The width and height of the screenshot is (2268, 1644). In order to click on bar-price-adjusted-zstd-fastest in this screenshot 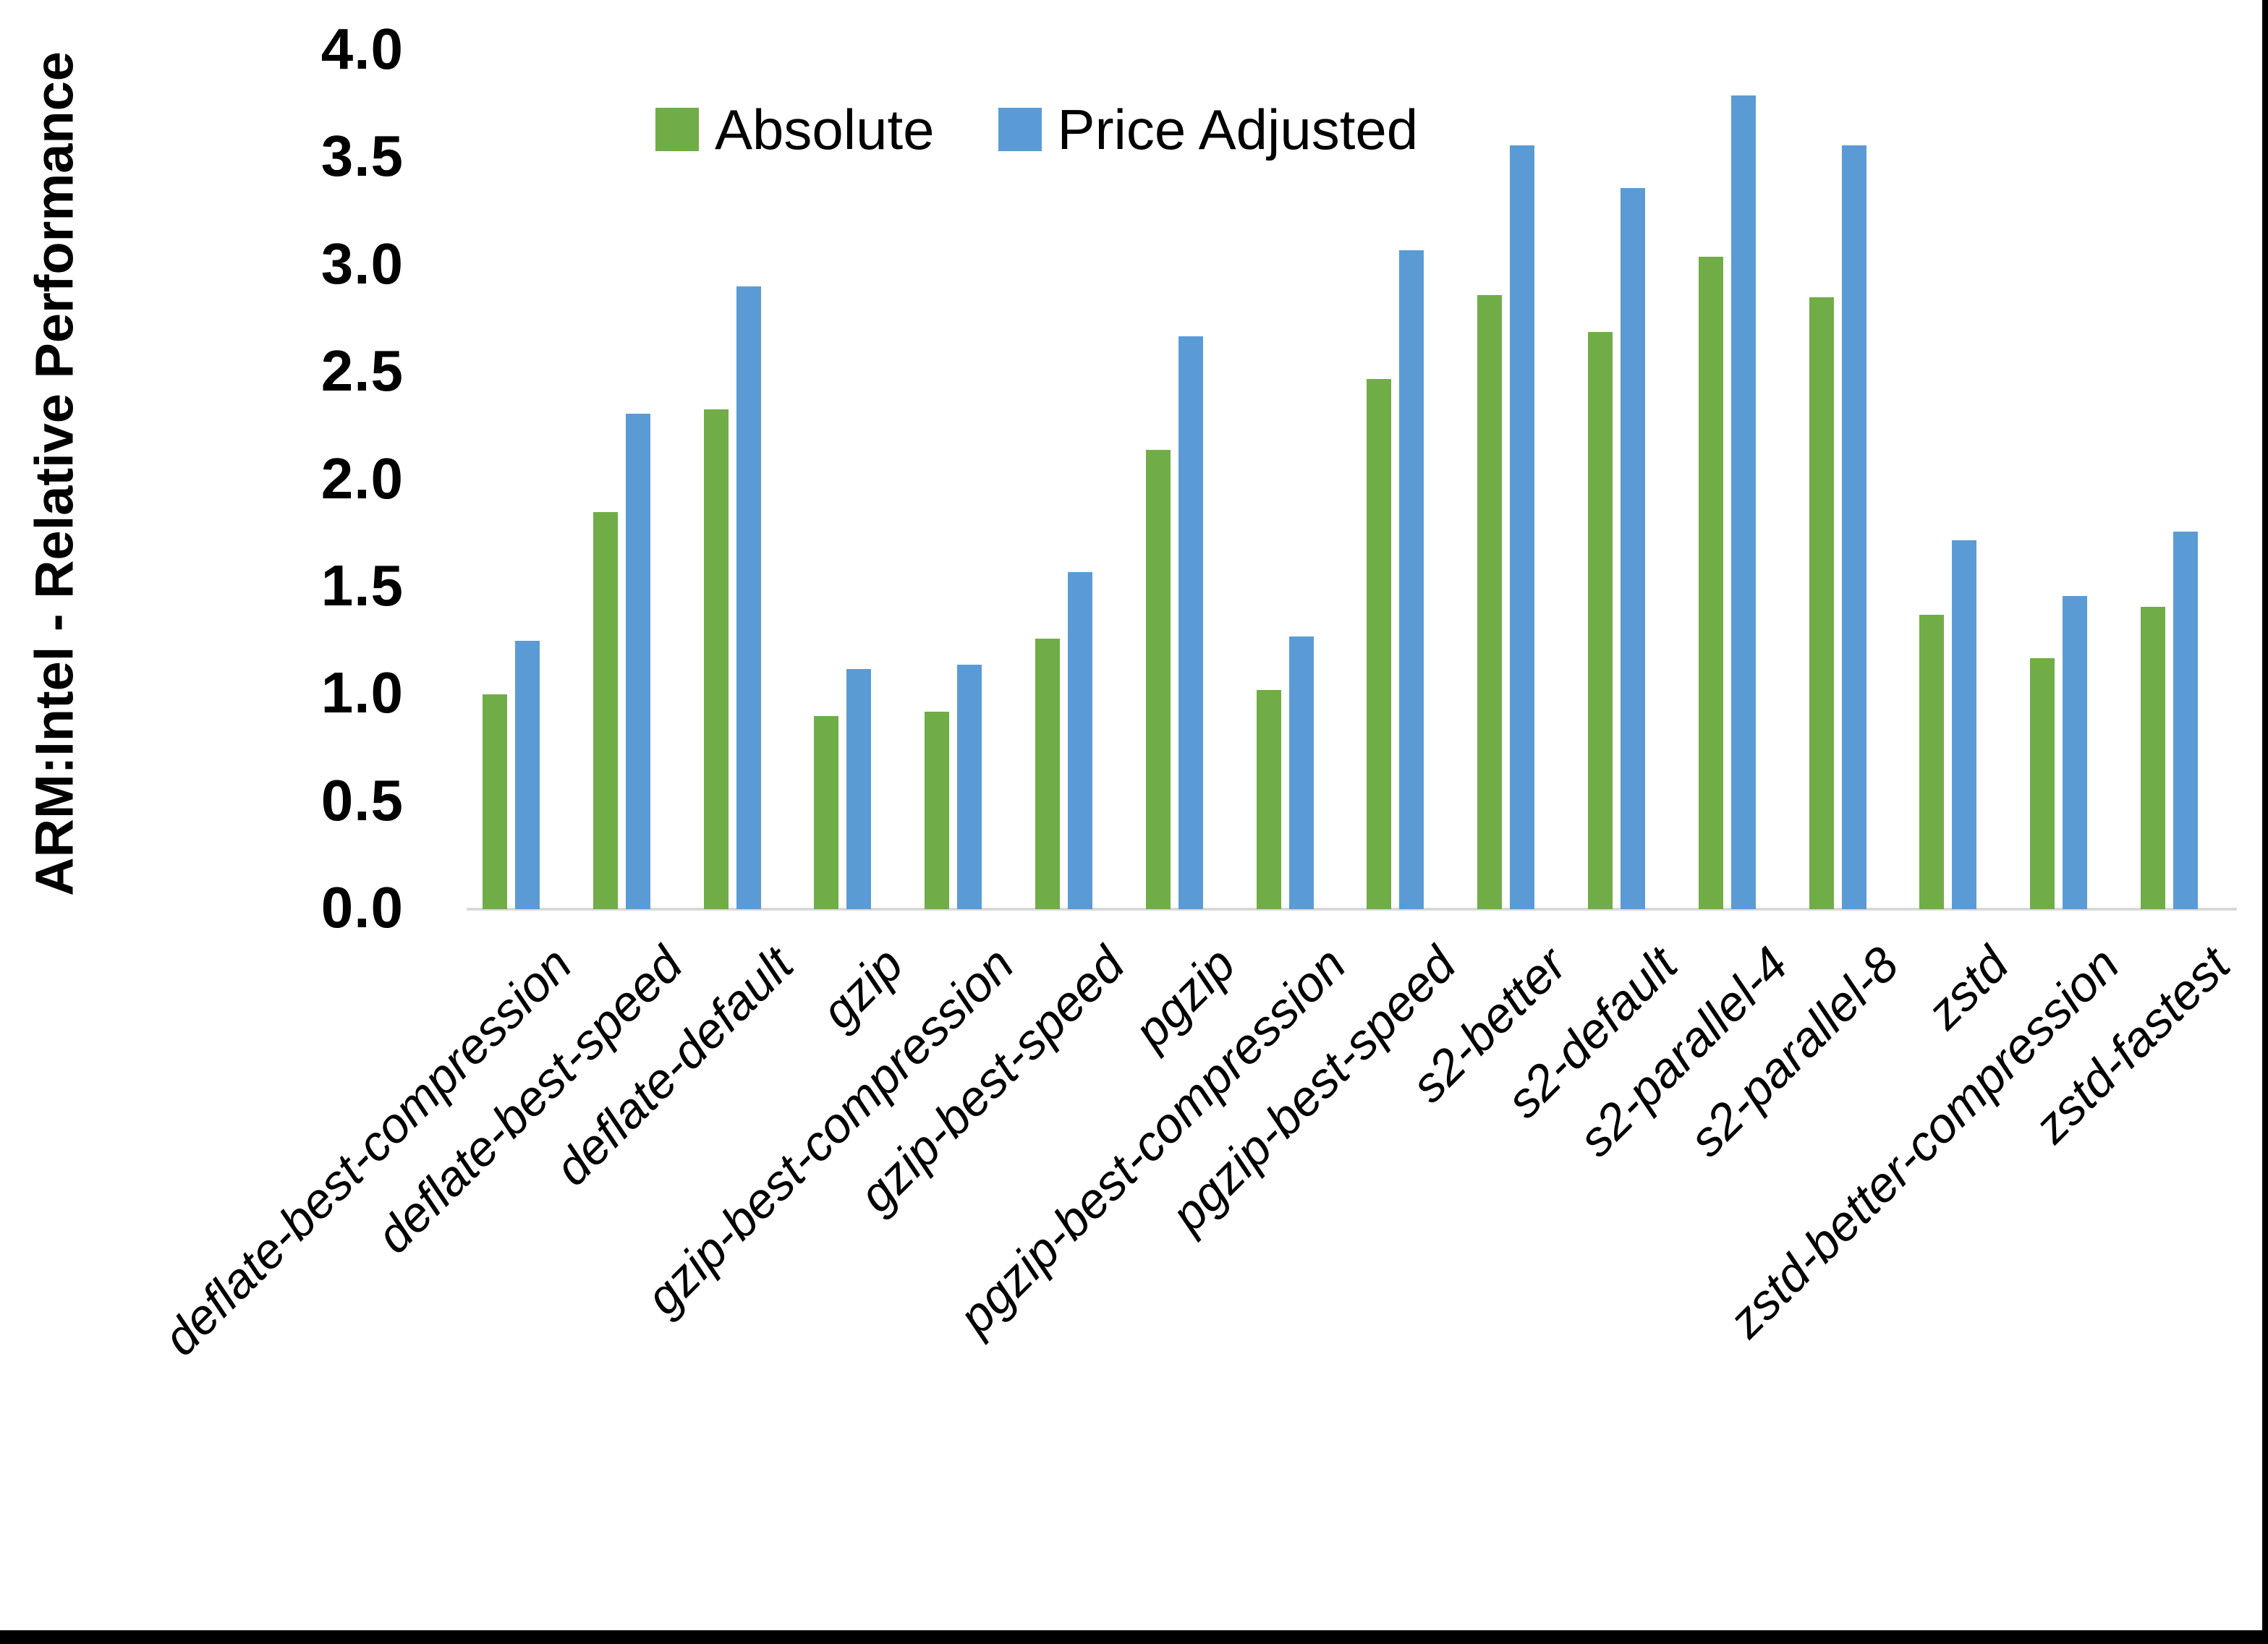, I will do `click(2185, 720)`.